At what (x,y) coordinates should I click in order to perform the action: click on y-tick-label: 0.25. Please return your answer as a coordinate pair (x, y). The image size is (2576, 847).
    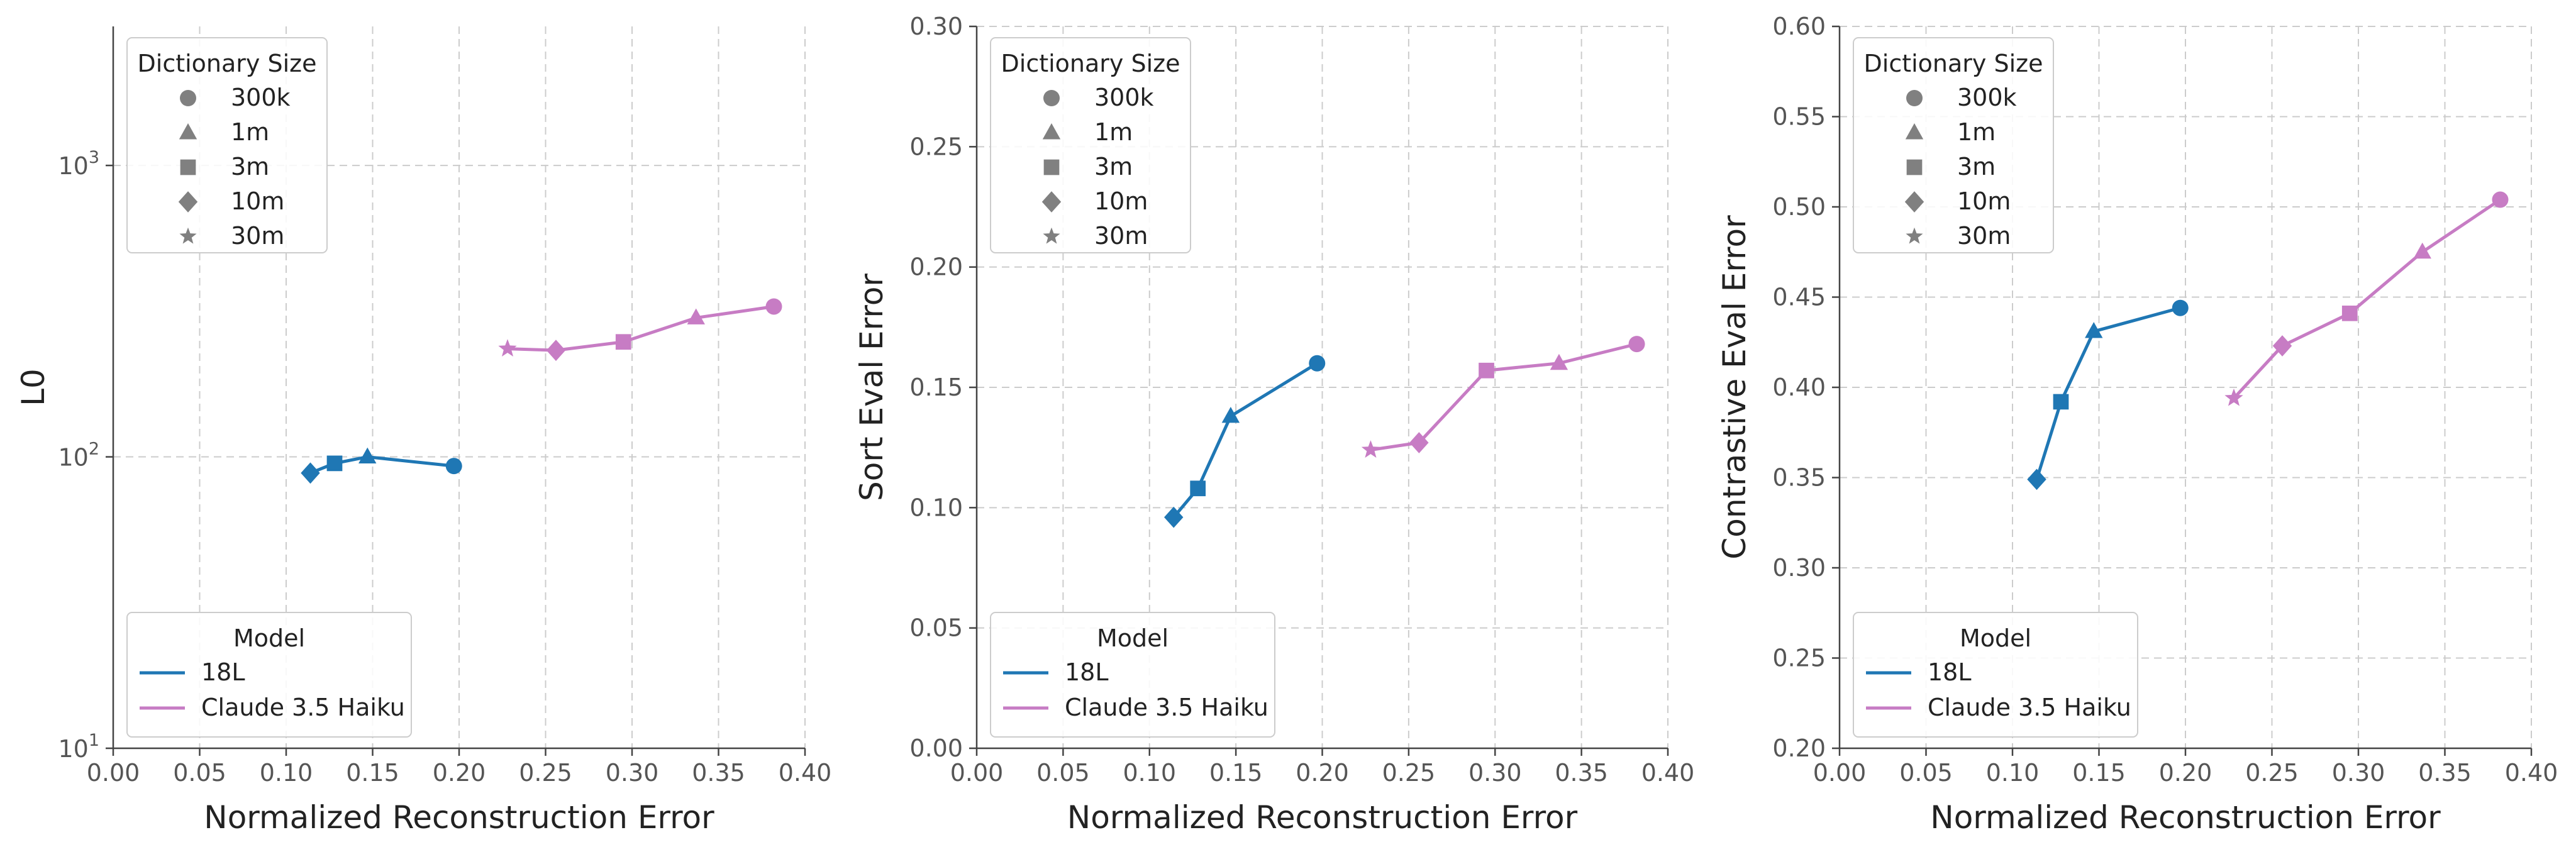
    Looking at the image, I should click on (936, 146).